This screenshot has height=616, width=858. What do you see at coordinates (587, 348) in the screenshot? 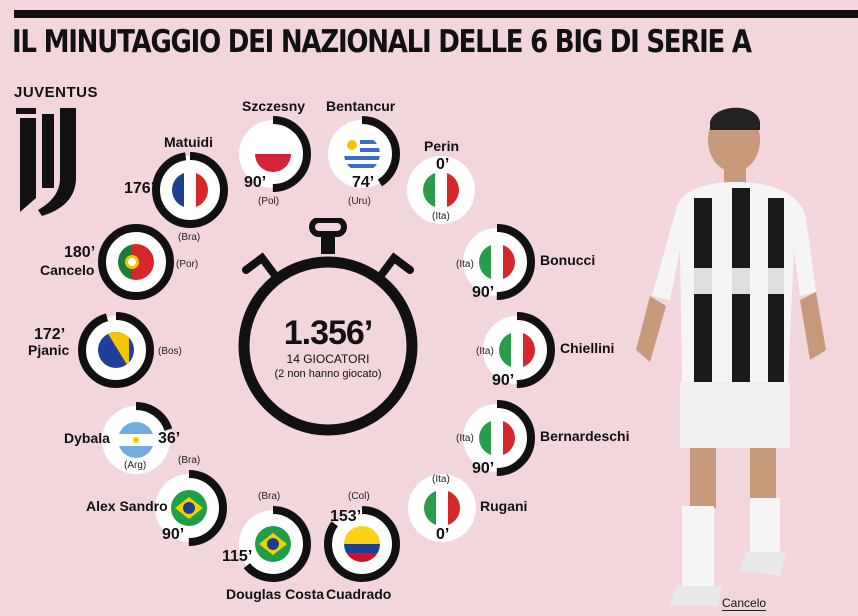
I see `player-name-chiellini: Chiellini` at bounding box center [587, 348].